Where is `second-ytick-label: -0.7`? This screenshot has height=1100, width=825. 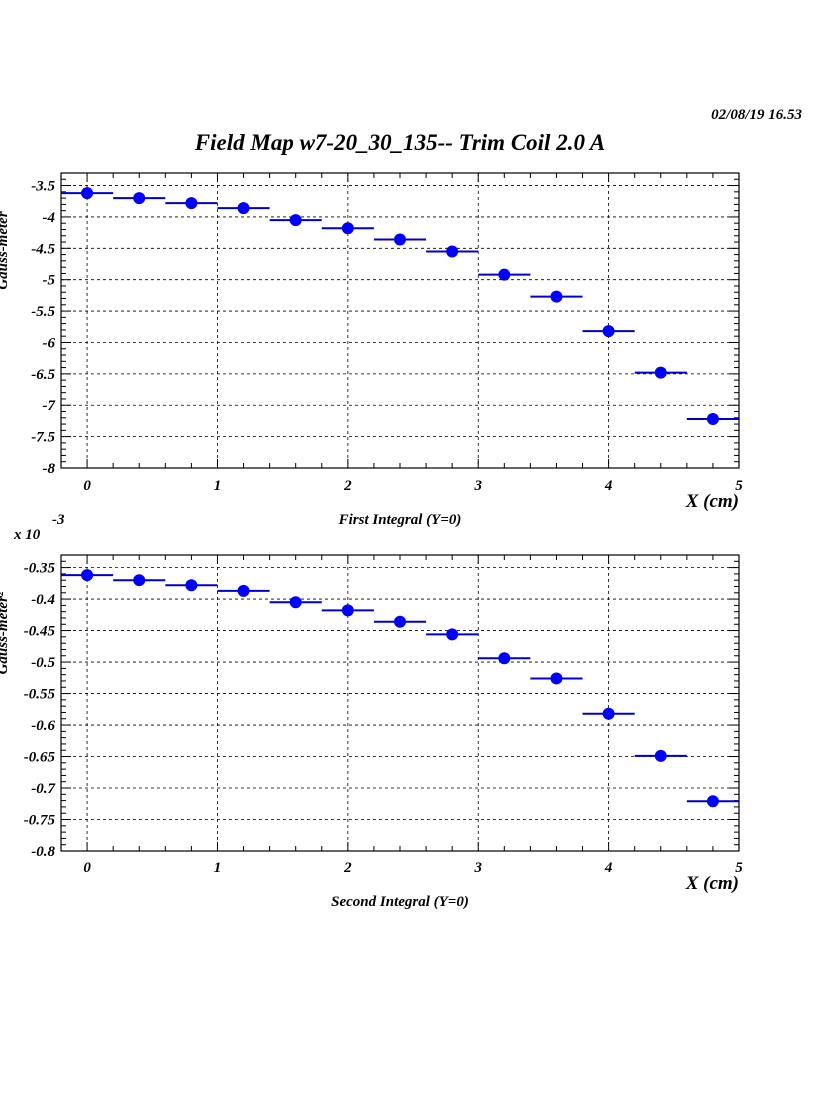 second-ytick-label: -0.7 is located at coordinates (43, 789).